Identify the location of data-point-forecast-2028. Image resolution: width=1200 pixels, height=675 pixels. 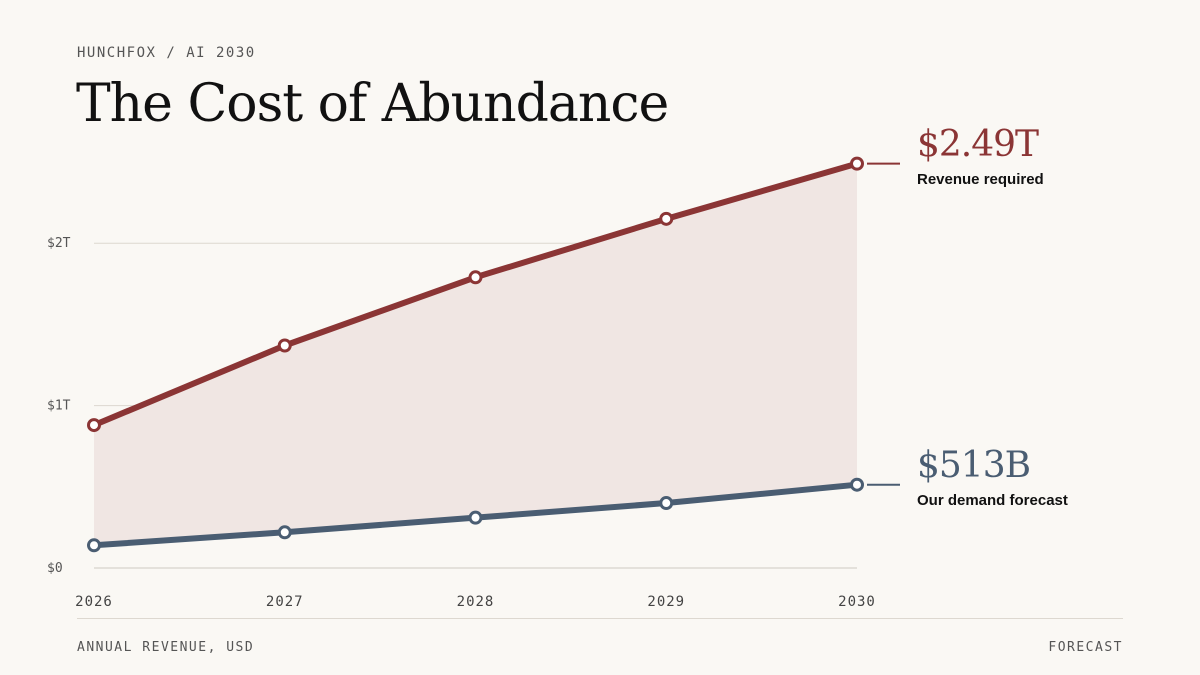
(475, 517).